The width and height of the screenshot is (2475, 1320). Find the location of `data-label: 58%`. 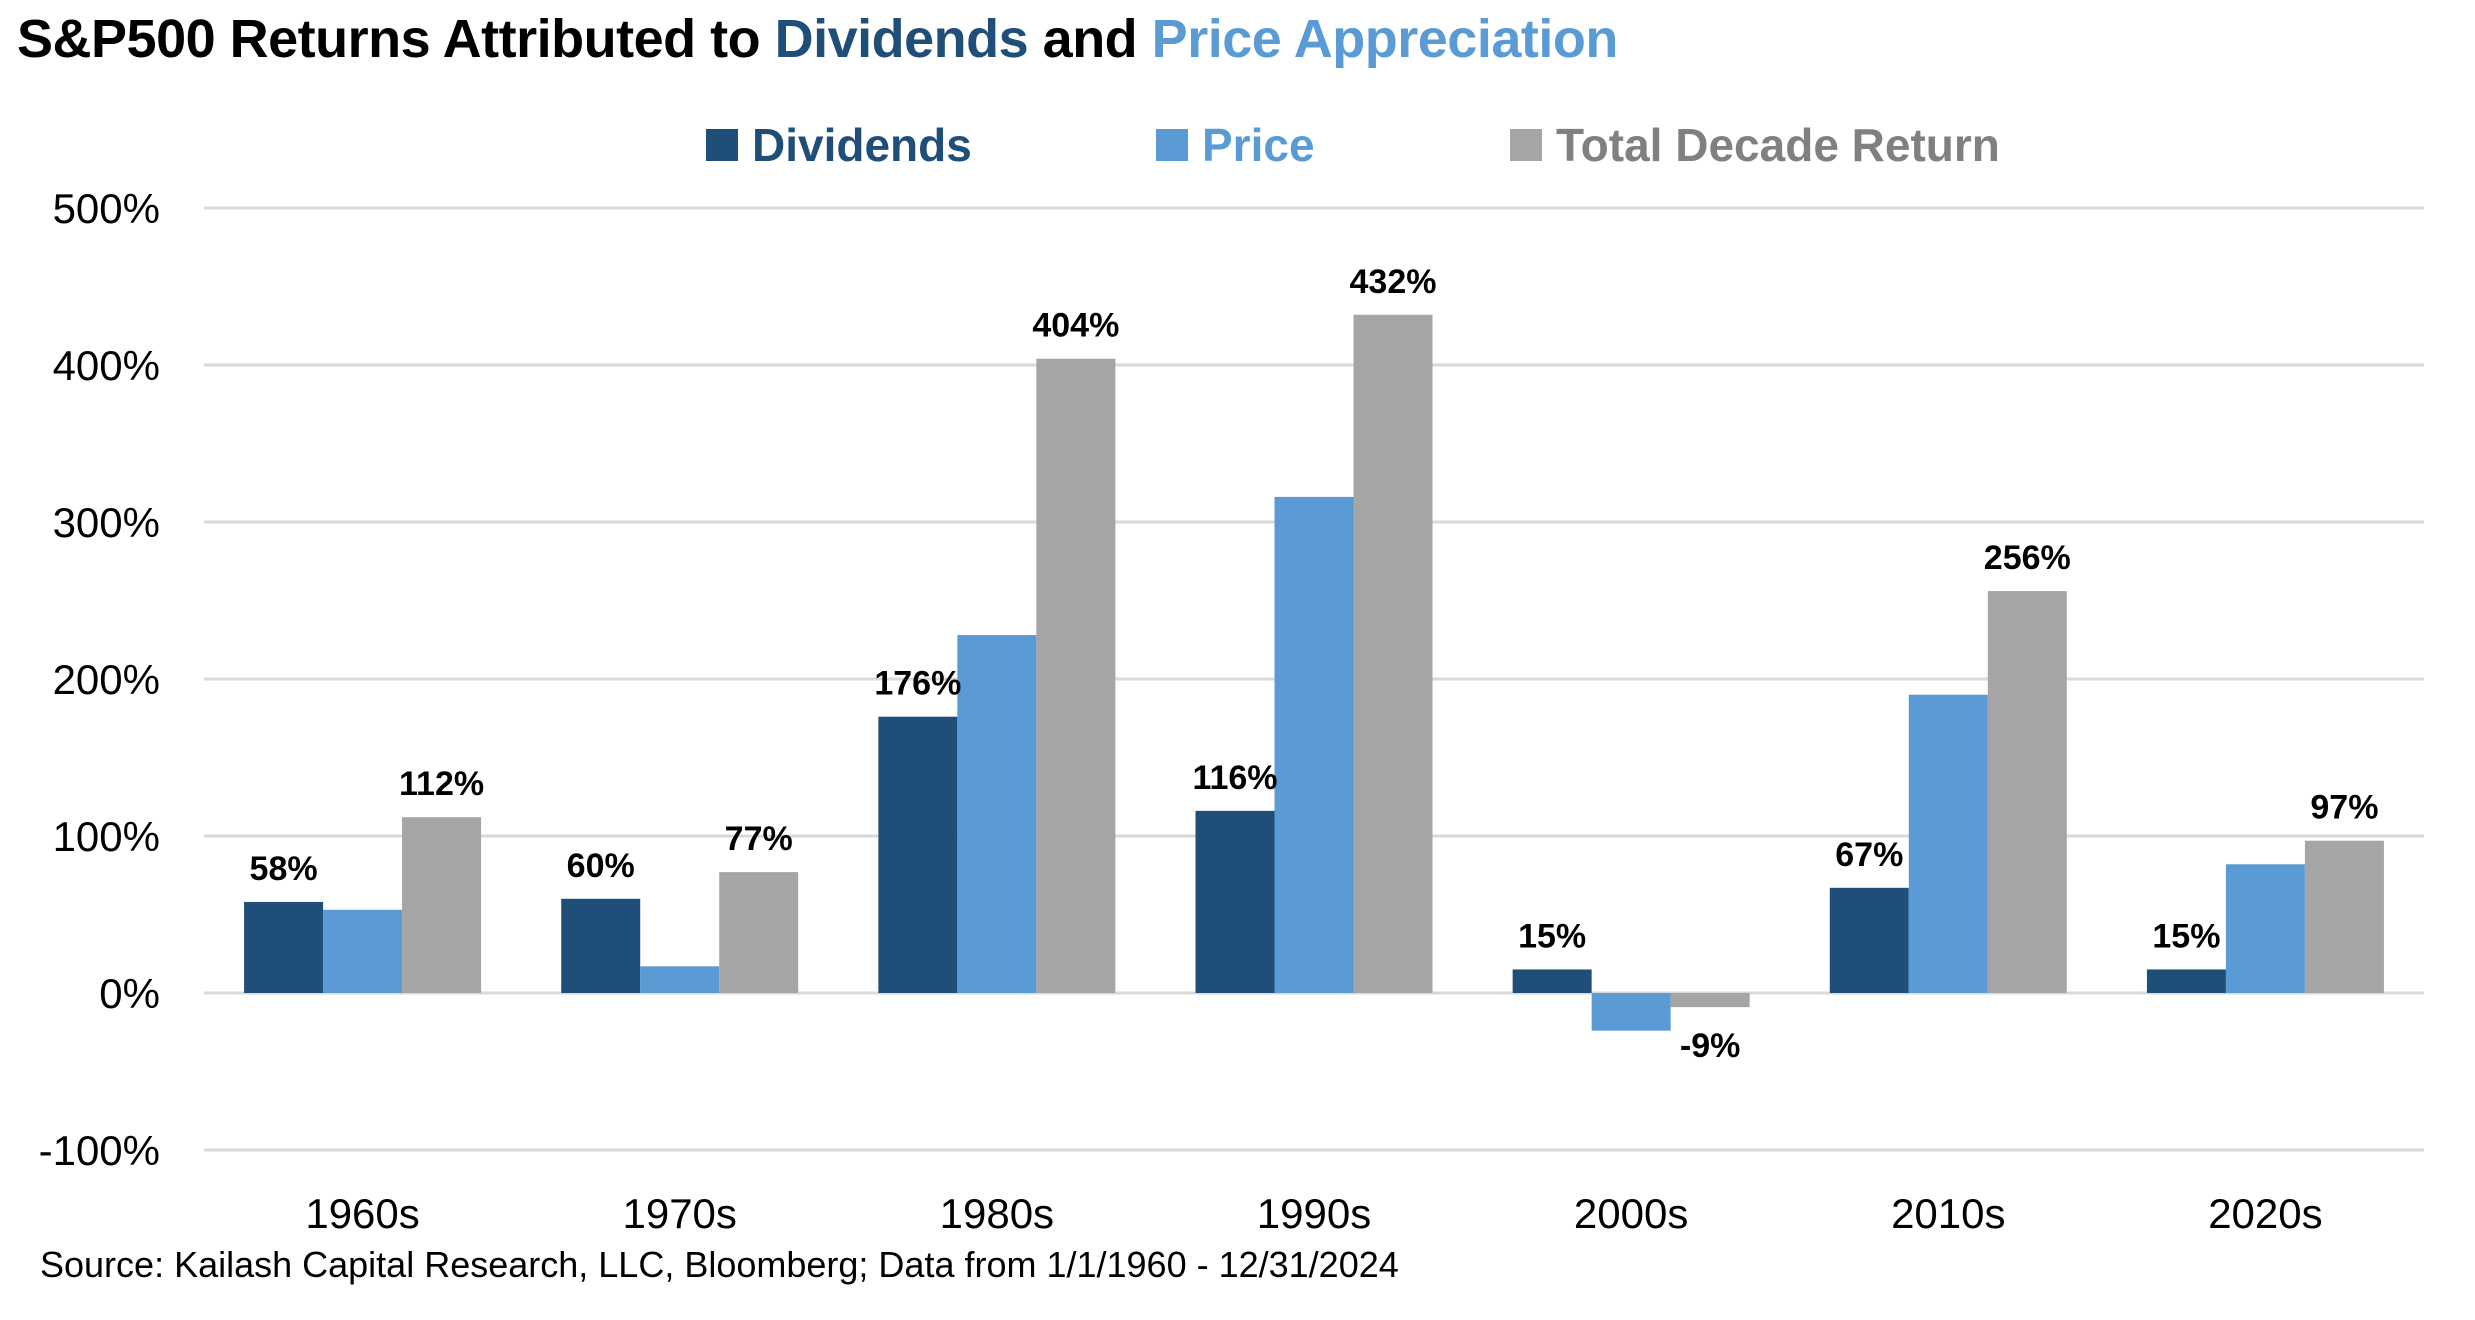

data-label: 58% is located at coordinates (284, 869).